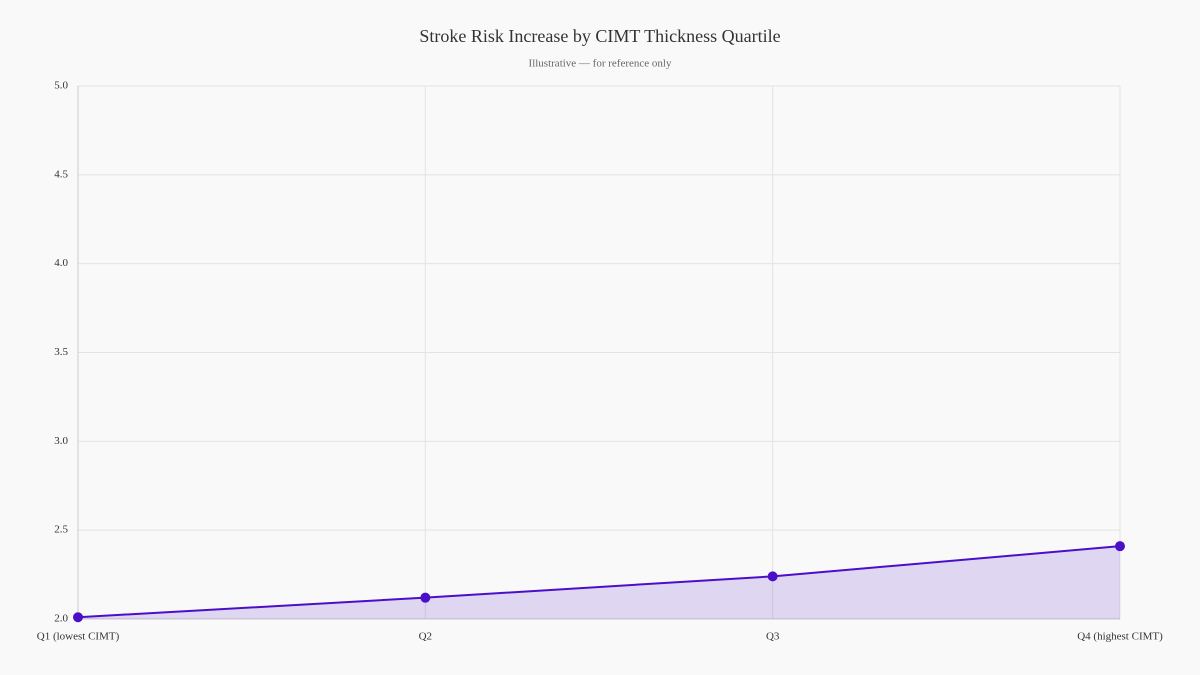  I want to click on y-tick-label: 4.5, so click(61, 174).